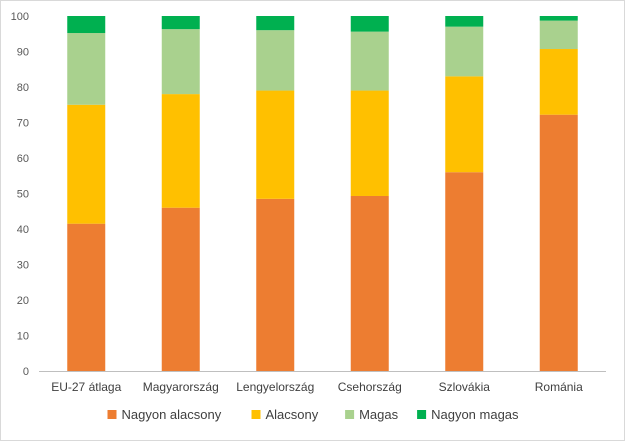 The image size is (625, 441). What do you see at coordinates (23, 301) in the screenshot?
I see `y-tick-label: 20` at bounding box center [23, 301].